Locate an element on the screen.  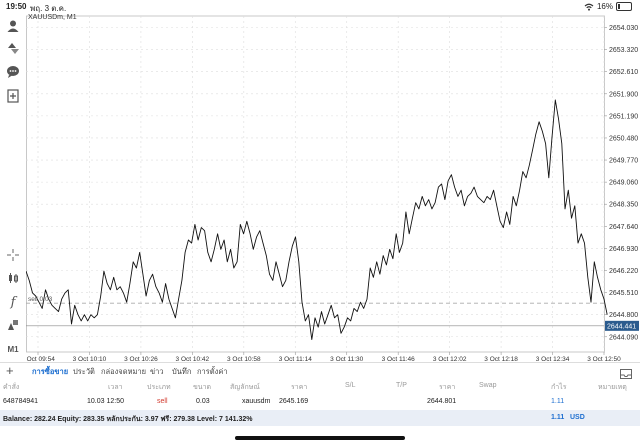
x-tick-label: 3 Oct 12:50 is located at coordinates (604, 359).